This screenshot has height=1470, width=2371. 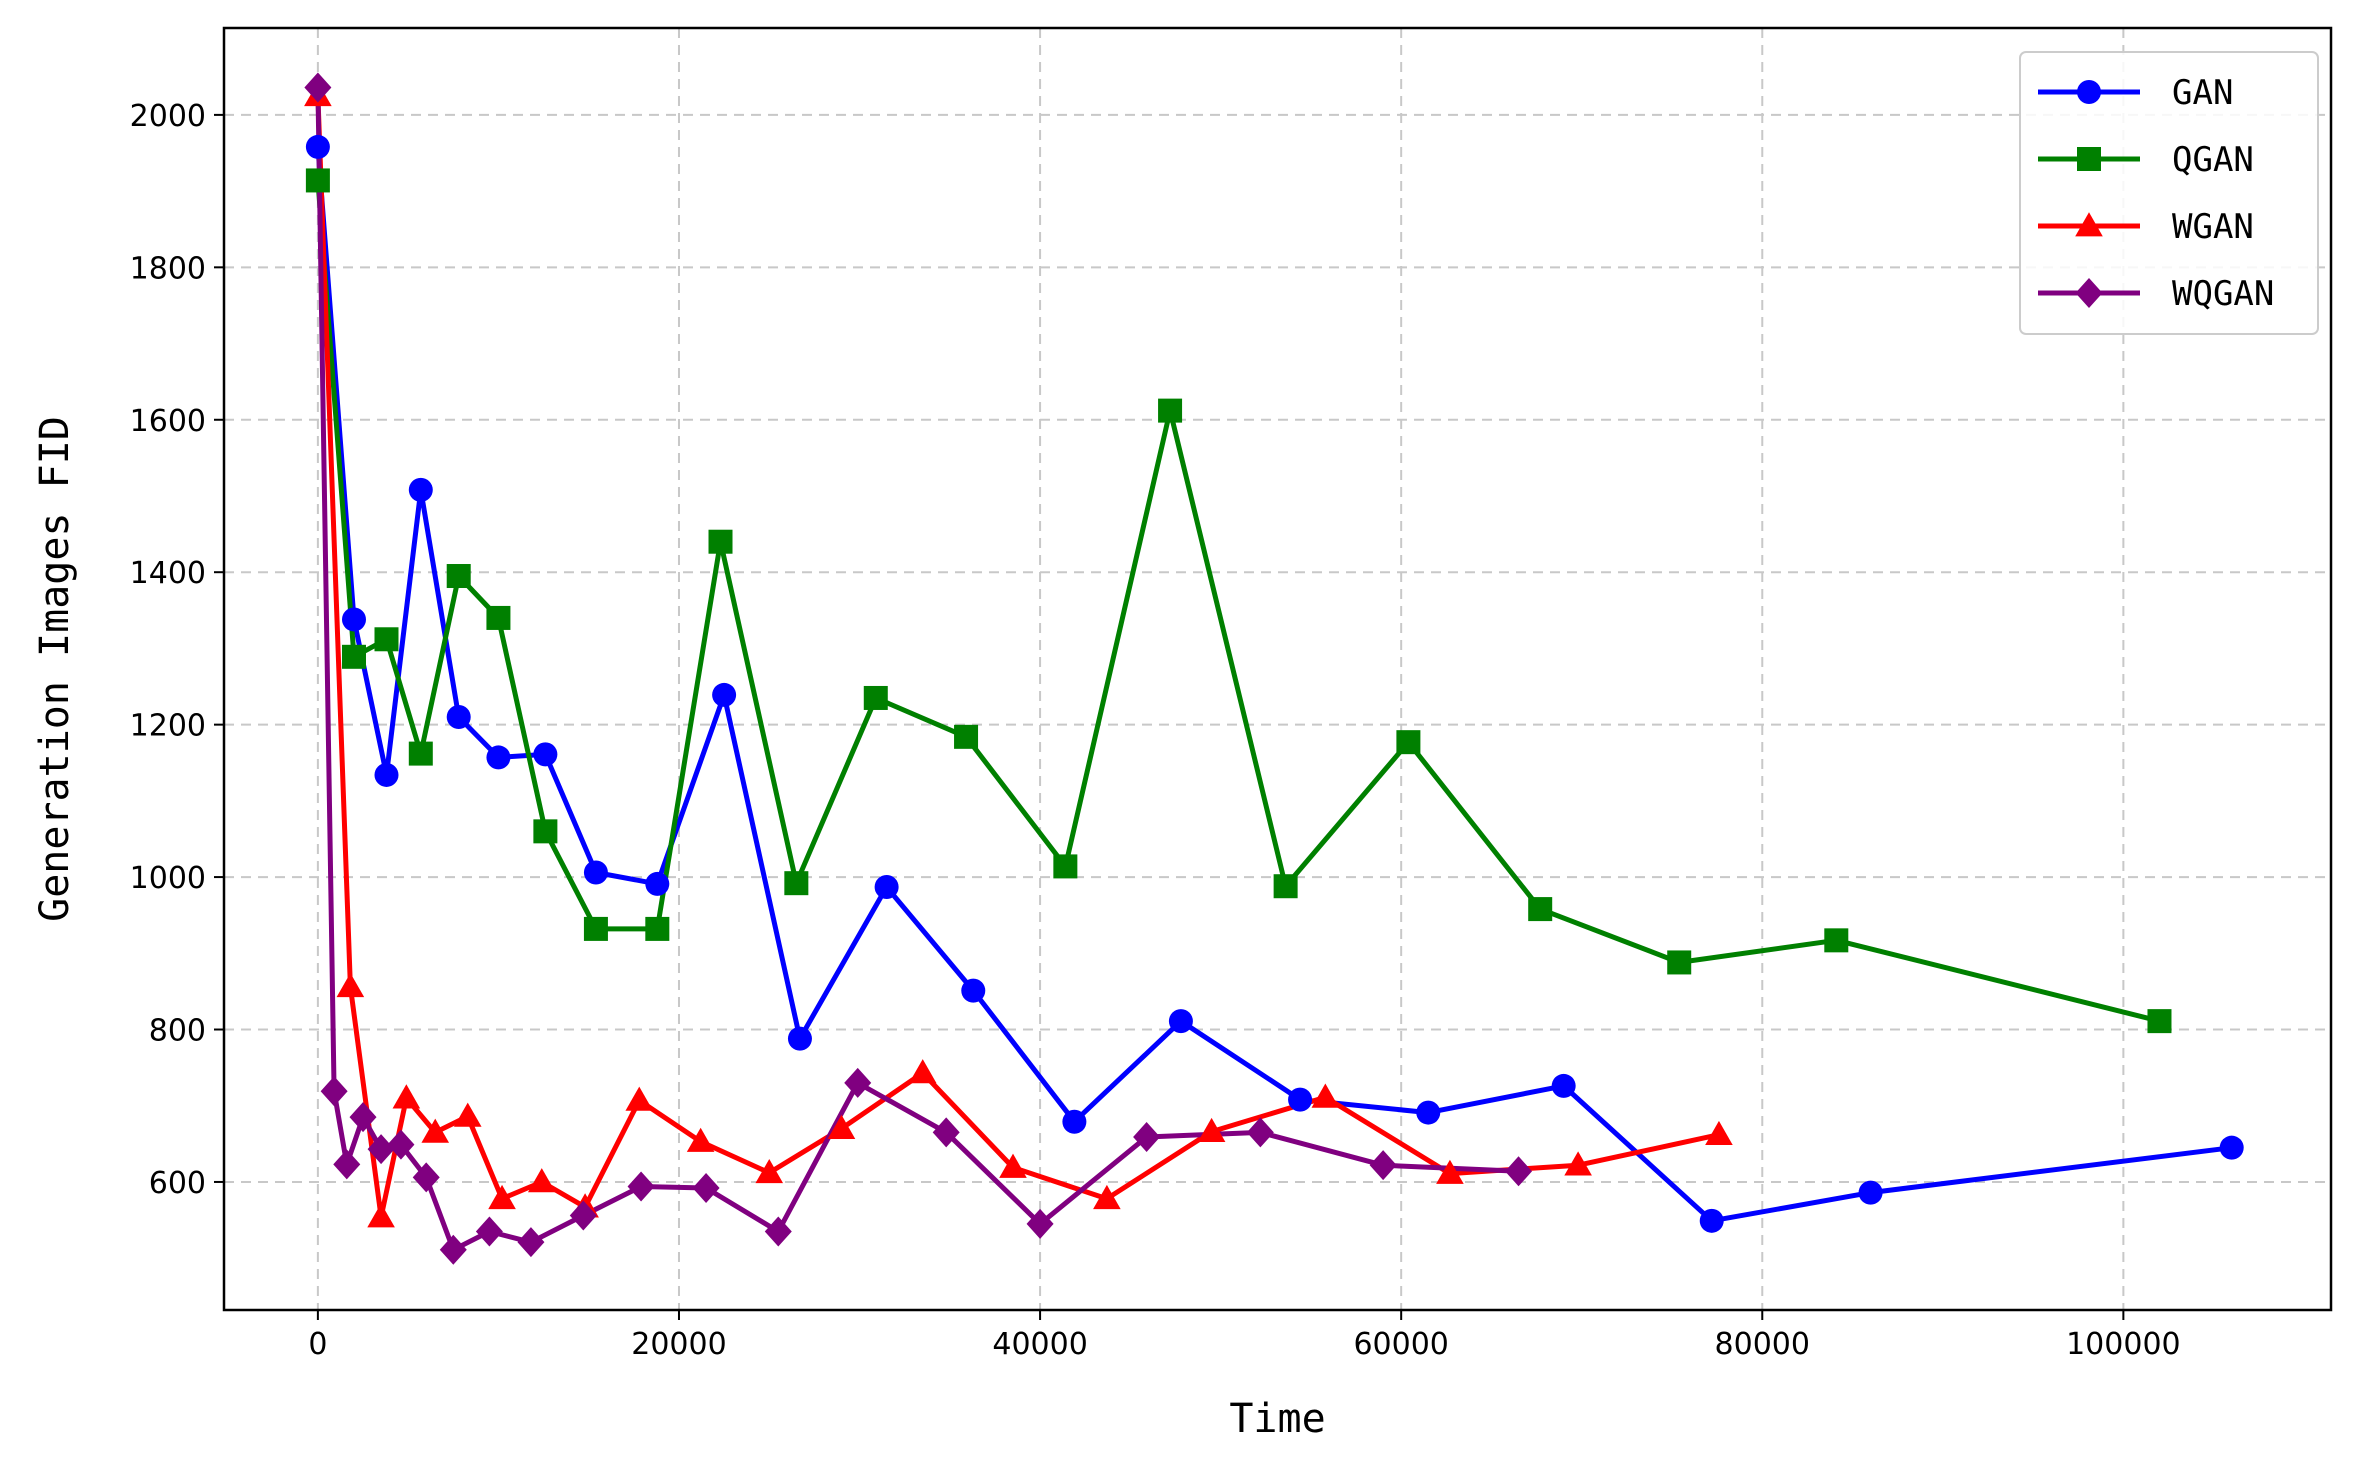 What do you see at coordinates (2146, 160) in the screenshot?
I see `legend-item-qgan: QGAN` at bounding box center [2146, 160].